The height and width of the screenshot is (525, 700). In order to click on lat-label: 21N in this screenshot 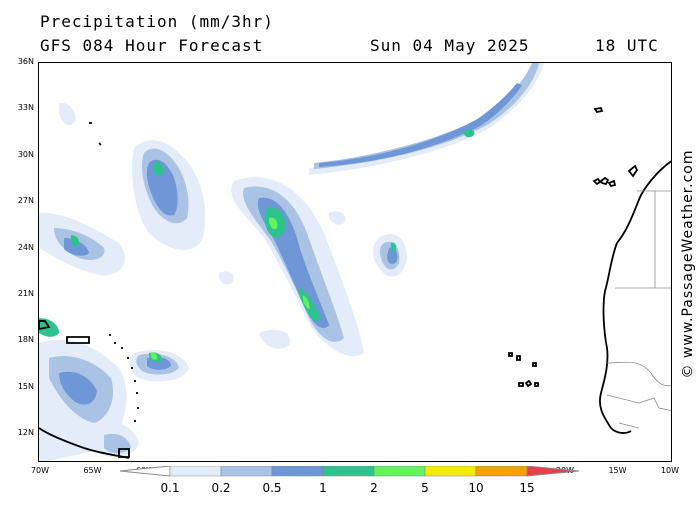, I will do `click(25, 293)`.